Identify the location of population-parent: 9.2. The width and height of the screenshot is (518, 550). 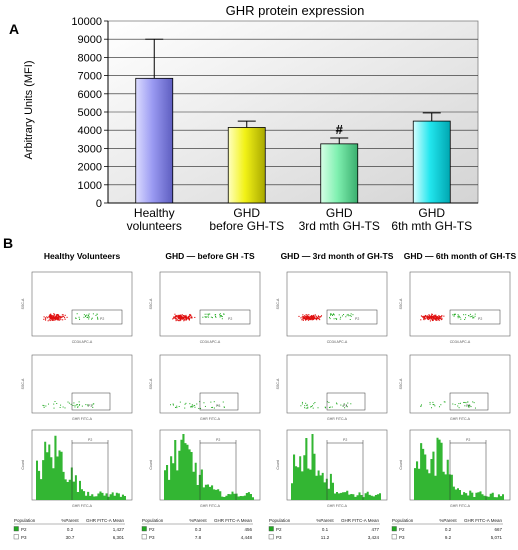
(448, 537).